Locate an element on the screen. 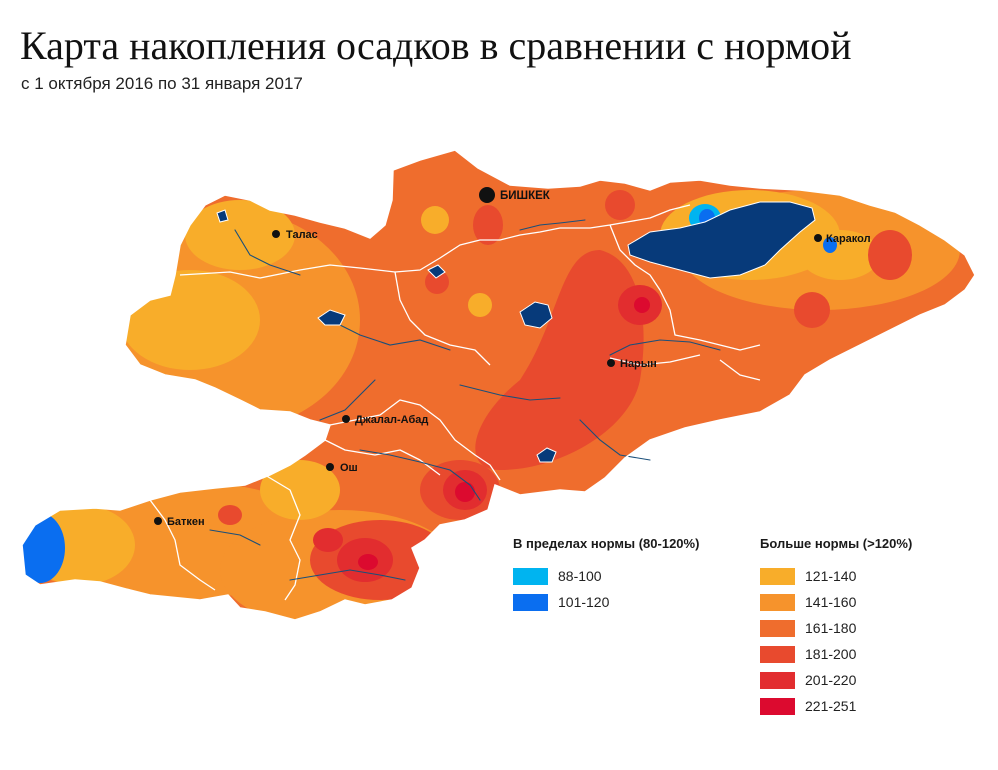  toktogul-lake is located at coordinates (331, 317).